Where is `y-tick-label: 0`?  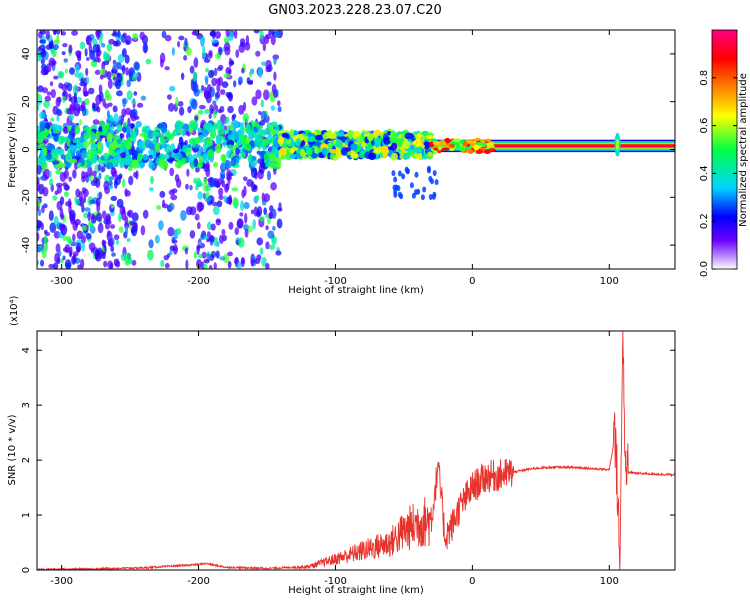 y-tick-label: 0 is located at coordinates (26, 149).